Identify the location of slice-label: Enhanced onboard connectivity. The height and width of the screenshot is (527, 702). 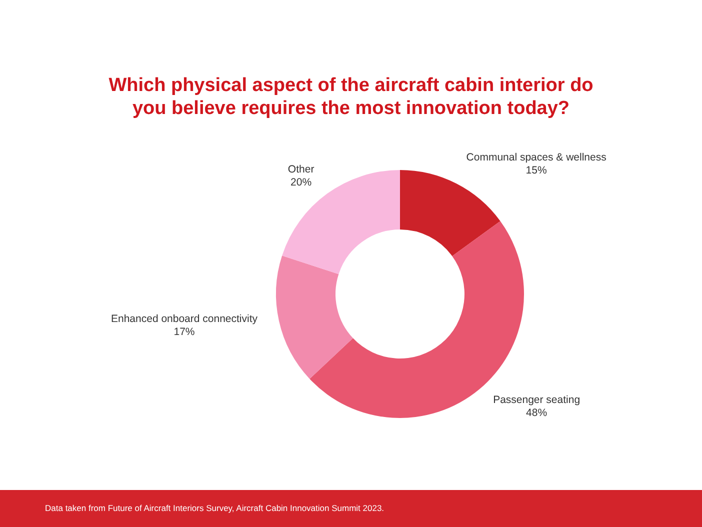
(184, 319).